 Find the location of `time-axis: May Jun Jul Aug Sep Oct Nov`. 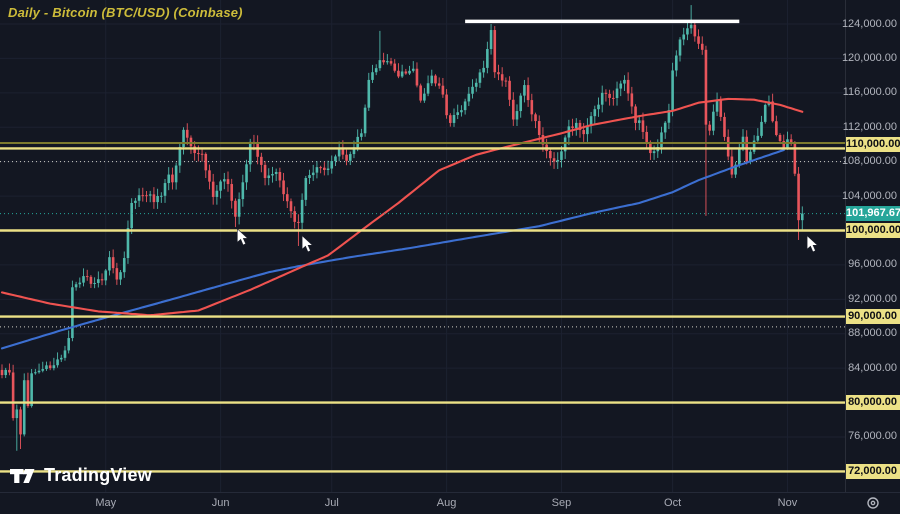

time-axis: May Jun Jul Aug Sep Oct Nov is located at coordinates (450, 503).